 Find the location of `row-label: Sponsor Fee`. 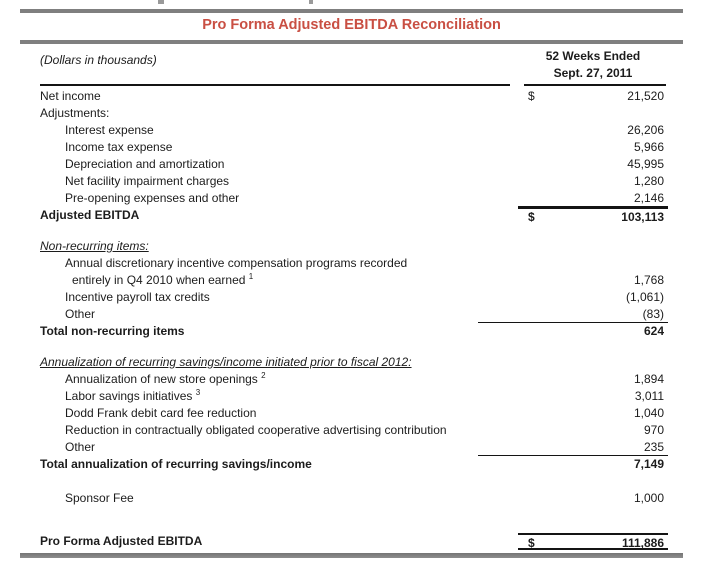

row-label: Sponsor Fee is located at coordinates (99, 498).